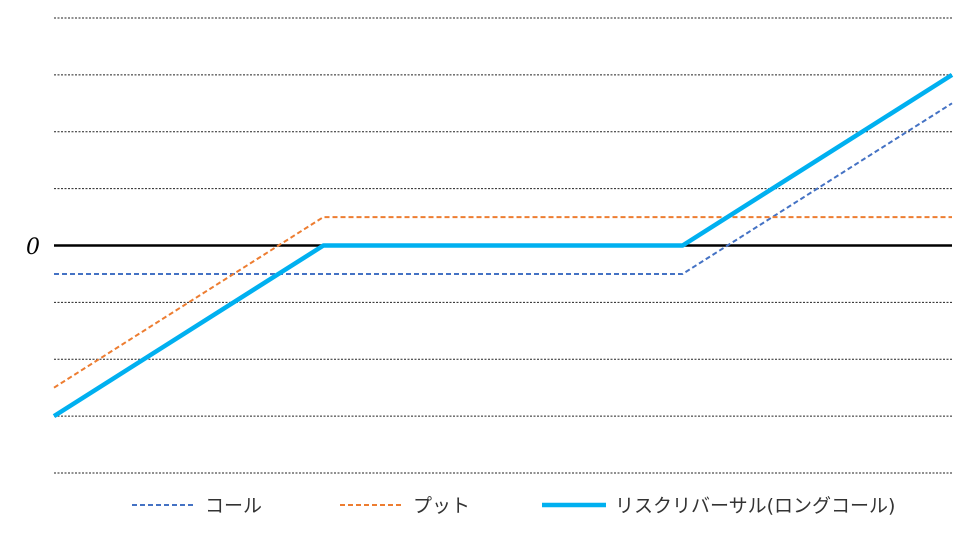 The height and width of the screenshot is (533, 974). I want to click on legend-item-2: リスクリバーサル(ロングコール), so click(718, 506).